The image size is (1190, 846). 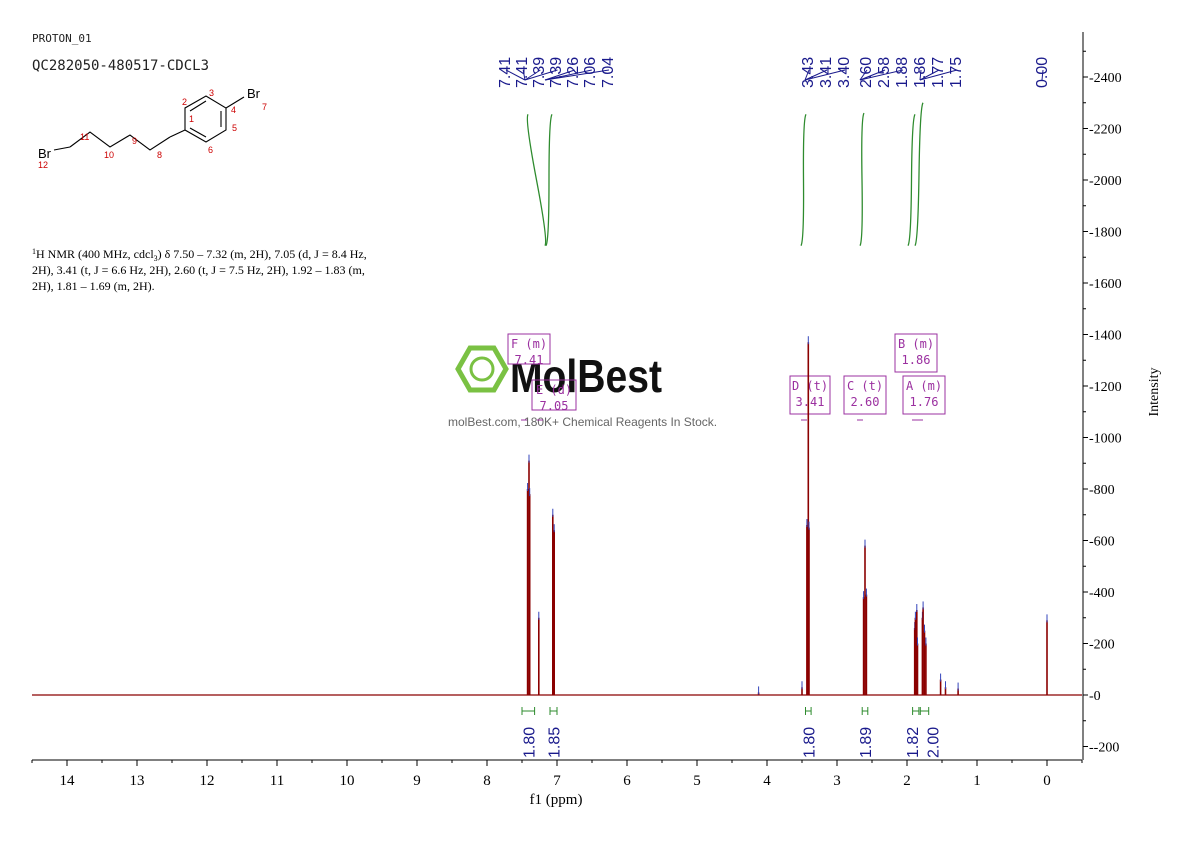 What do you see at coordinates (627, 781) in the screenshot?
I see `x-tick-label: 6` at bounding box center [627, 781].